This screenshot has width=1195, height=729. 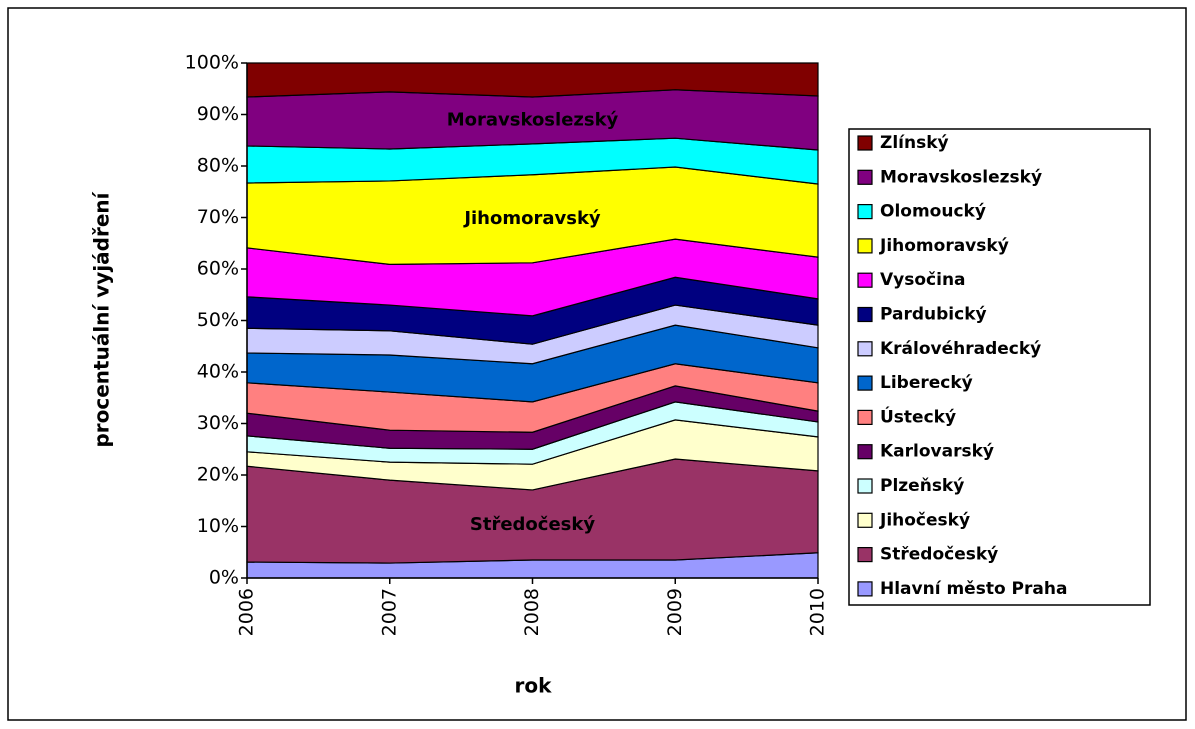 I want to click on y-tick-label: 90%, so click(x=218, y=114).